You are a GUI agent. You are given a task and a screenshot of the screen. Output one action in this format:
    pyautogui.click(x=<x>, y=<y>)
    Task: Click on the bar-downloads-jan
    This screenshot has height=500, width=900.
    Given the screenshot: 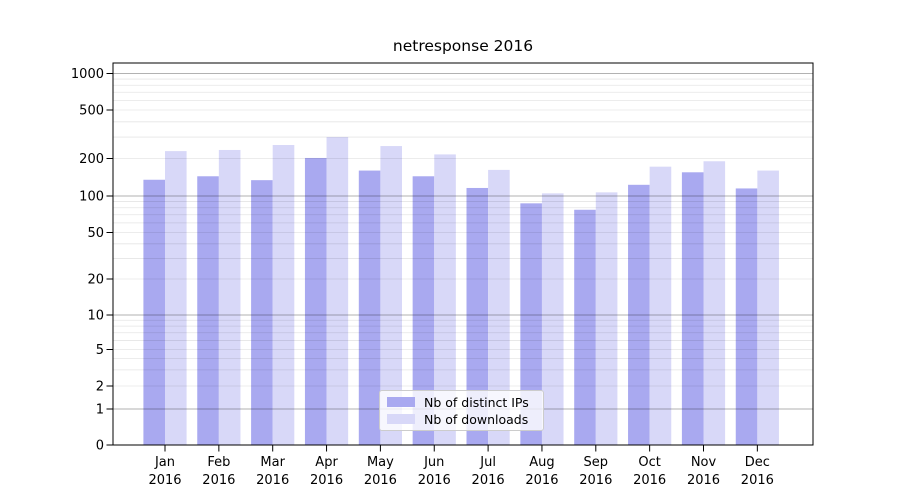 What is the action you would take?
    pyautogui.click(x=176, y=298)
    